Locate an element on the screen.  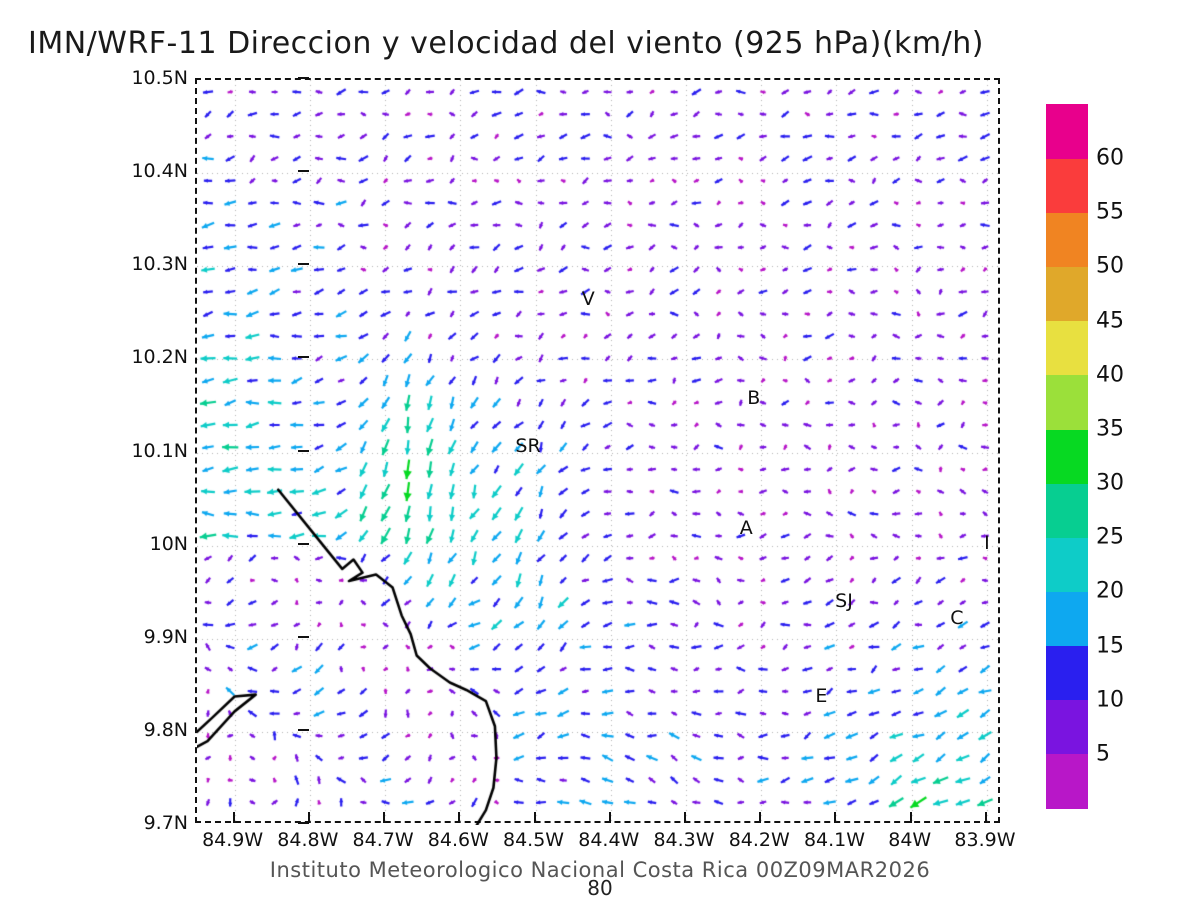
y-axis-tick-label: 10.1N is located at coordinates (159, 450).